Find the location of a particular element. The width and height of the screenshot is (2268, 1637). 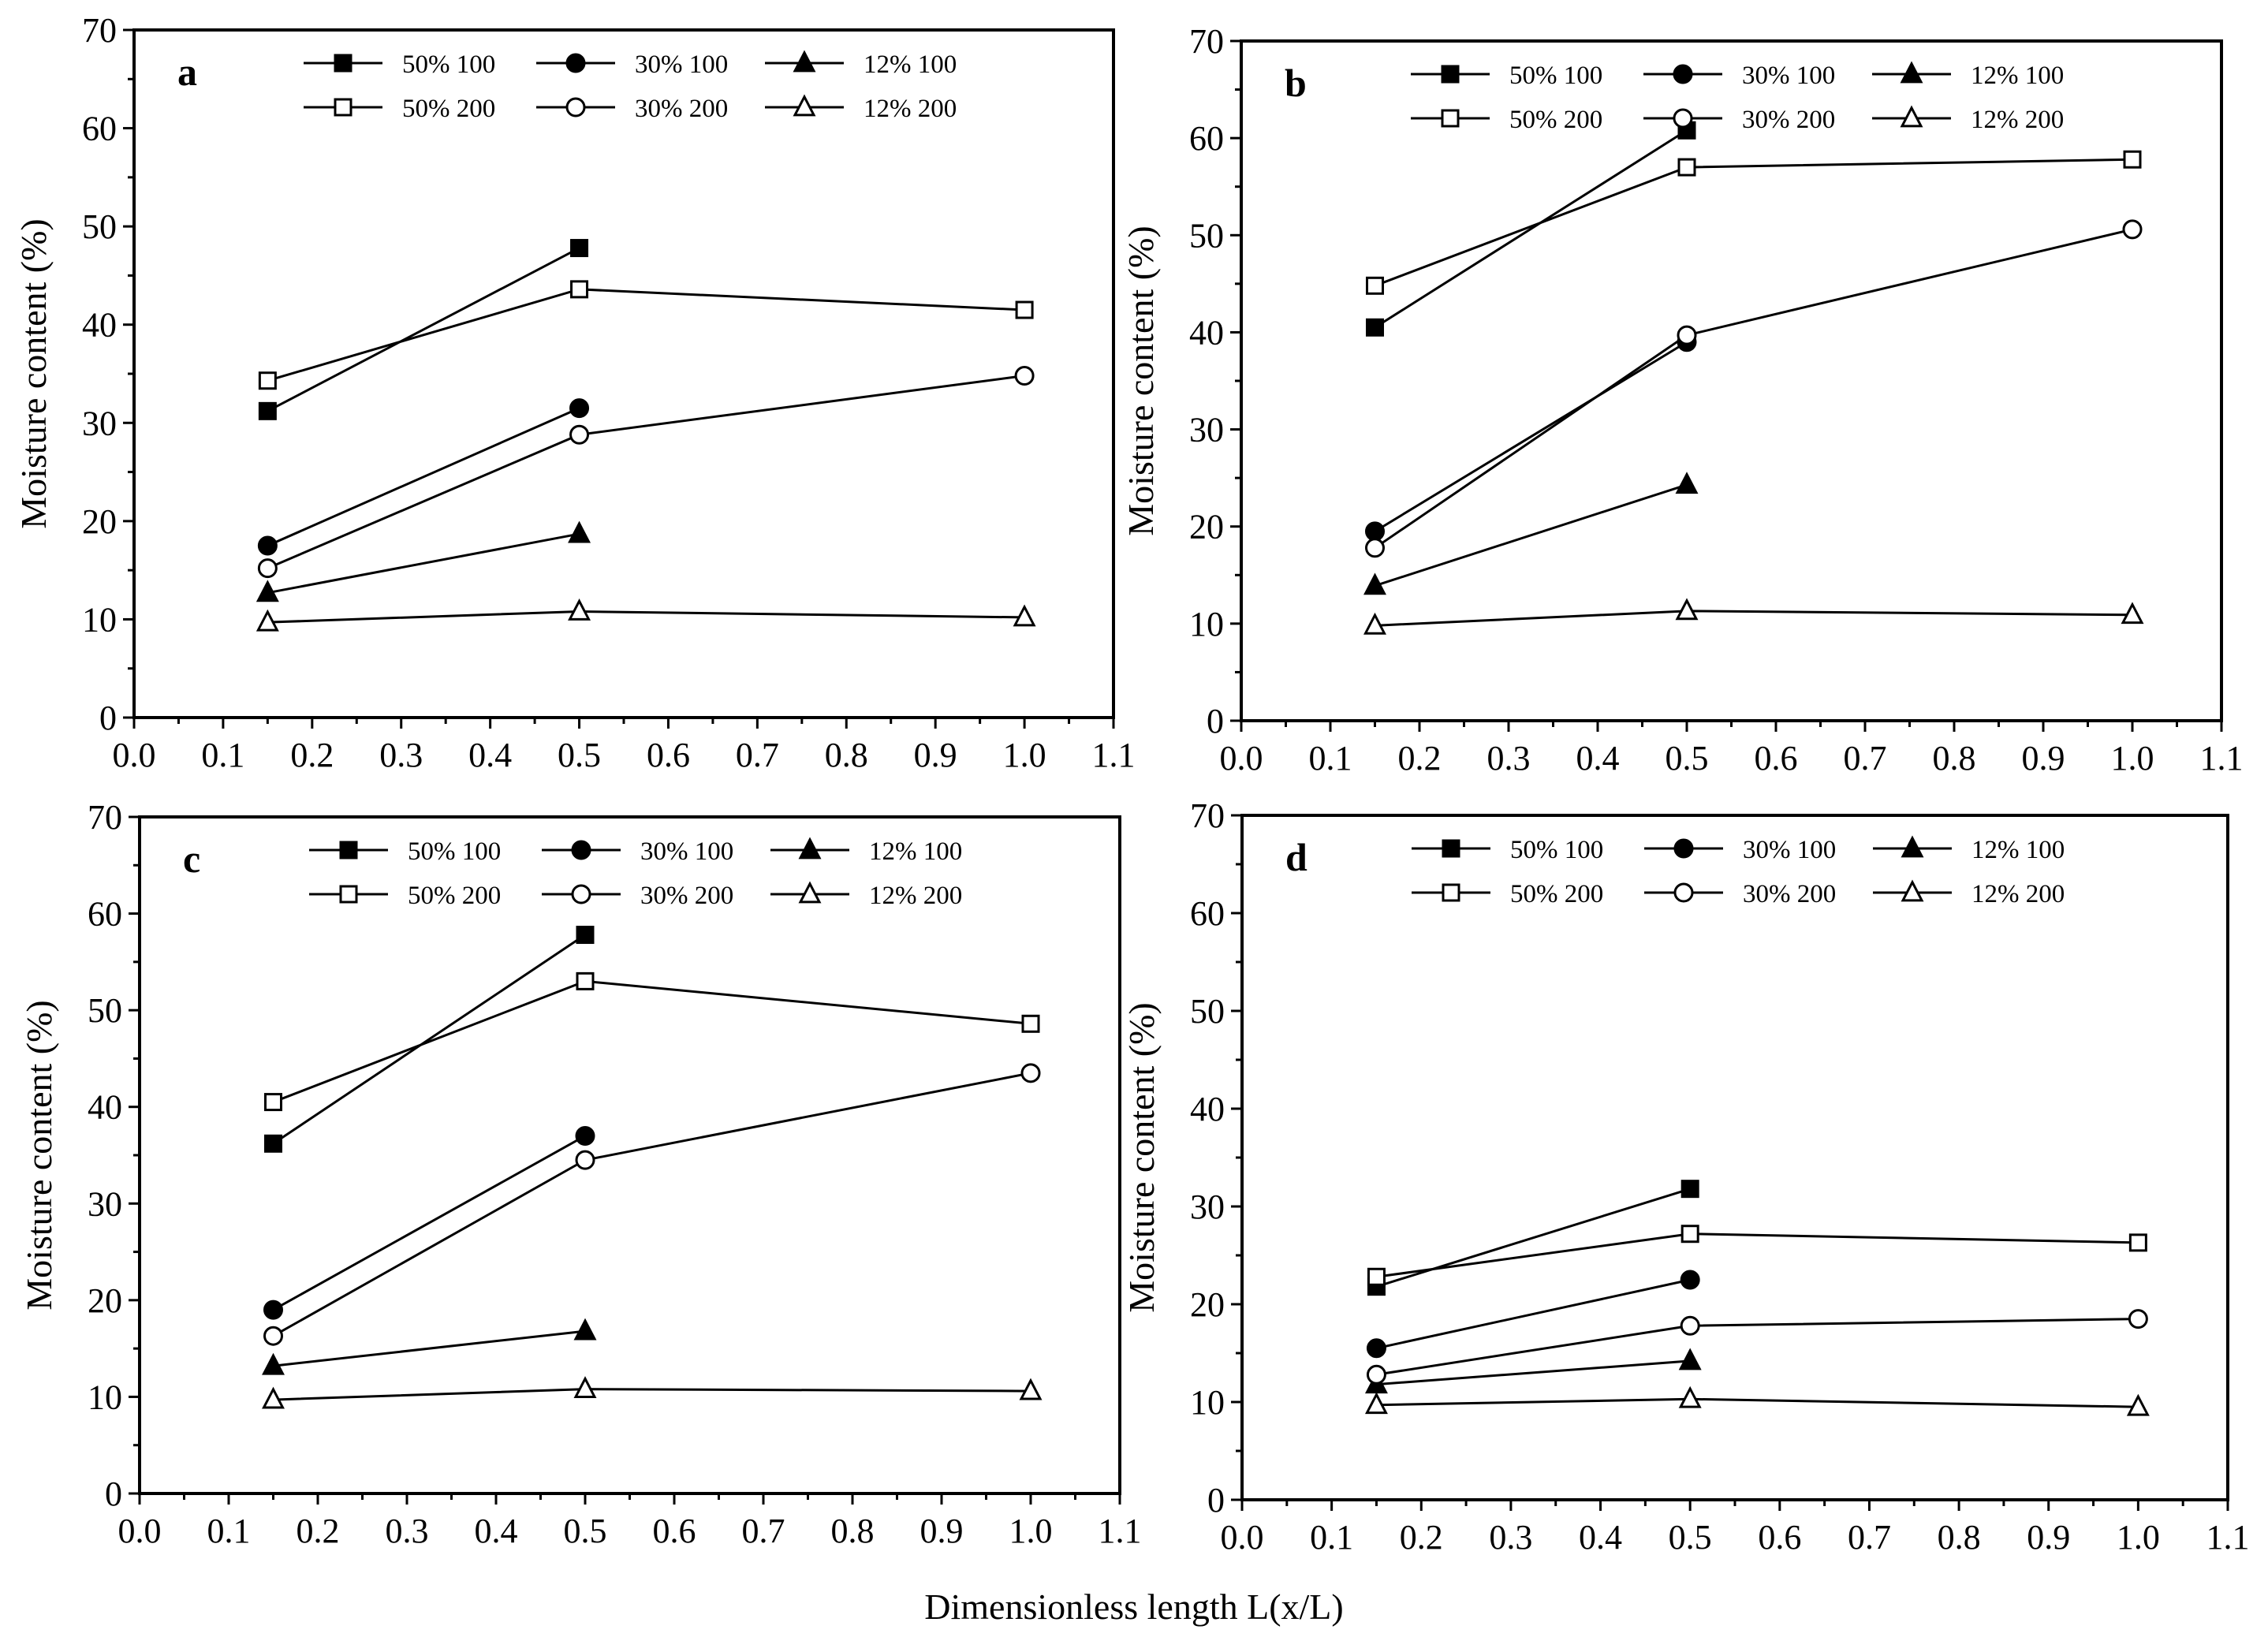

legend-label: 50% 200 is located at coordinates (1556, 894).